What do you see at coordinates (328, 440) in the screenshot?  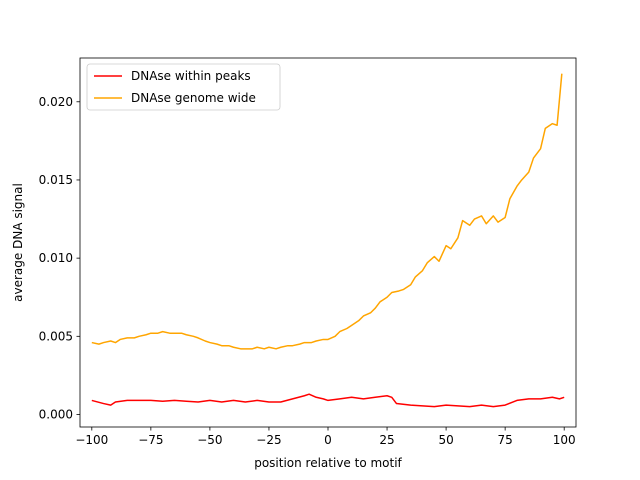 I see `x-tick-label: 0` at bounding box center [328, 440].